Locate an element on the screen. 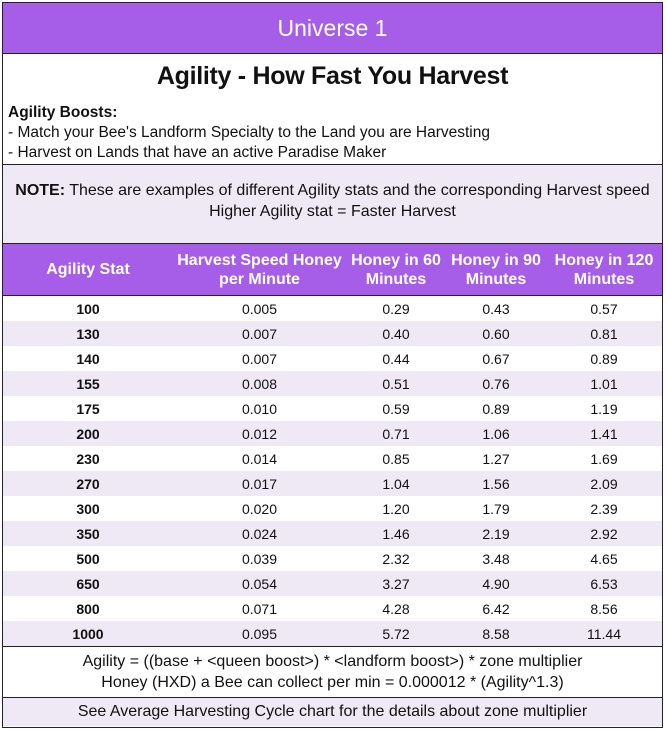 This screenshot has height=731, width=667. cell-honey-90: 0.67 is located at coordinates (496, 358).